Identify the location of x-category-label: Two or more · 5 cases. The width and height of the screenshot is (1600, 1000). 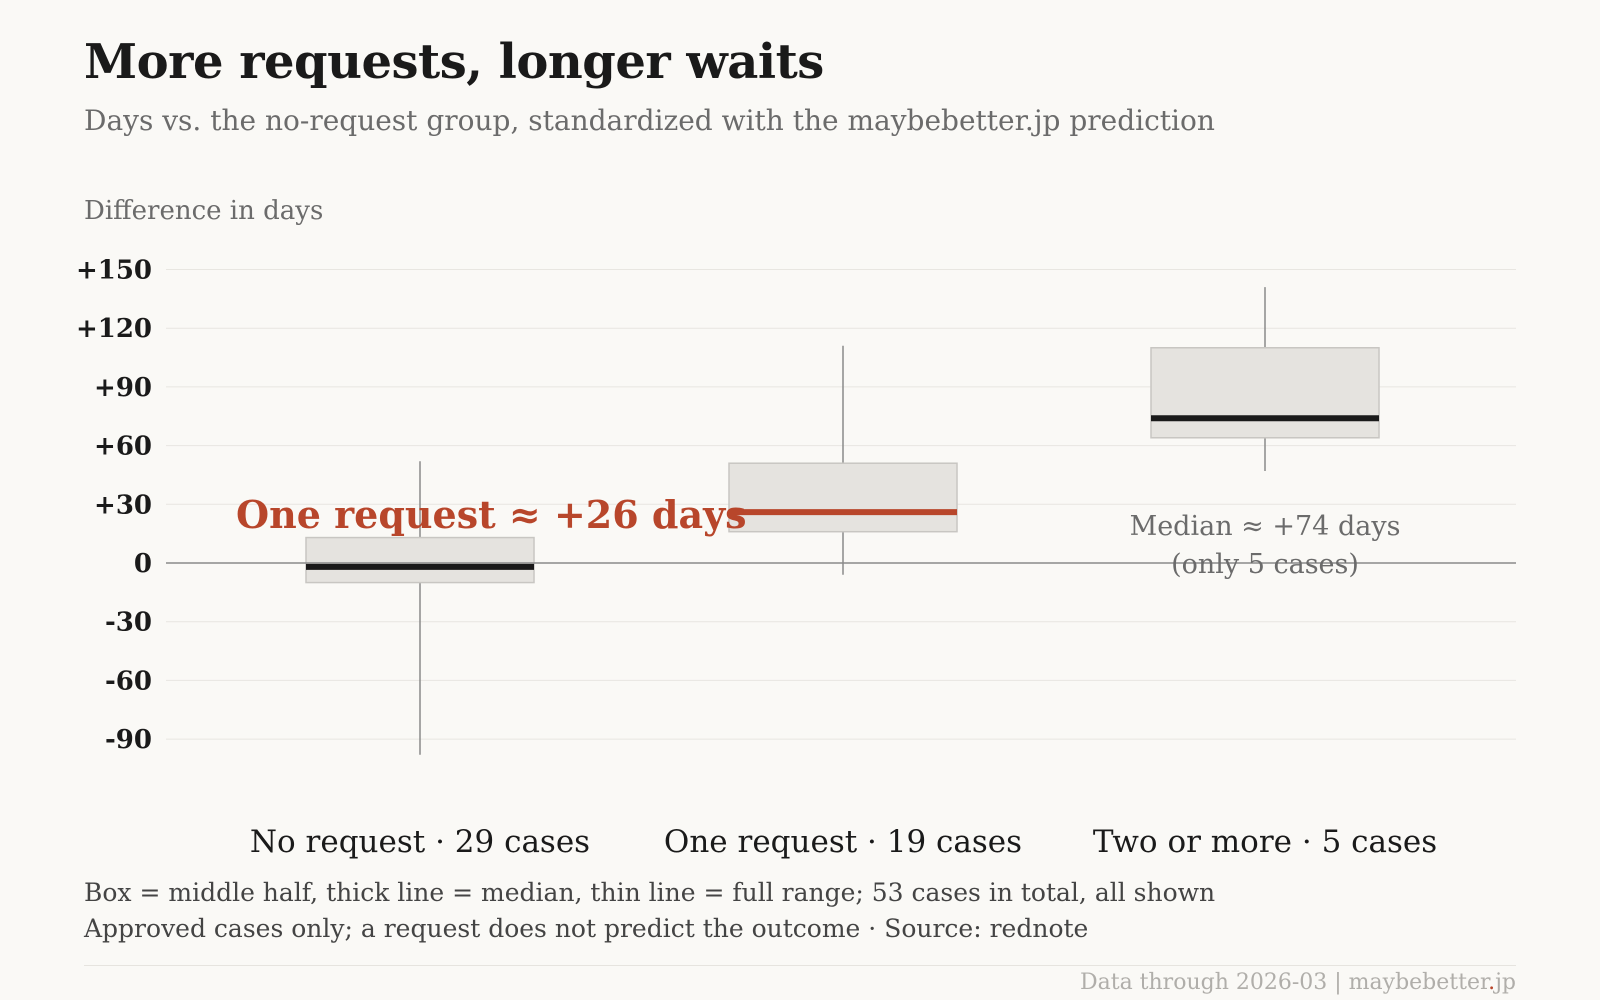
(1265, 842).